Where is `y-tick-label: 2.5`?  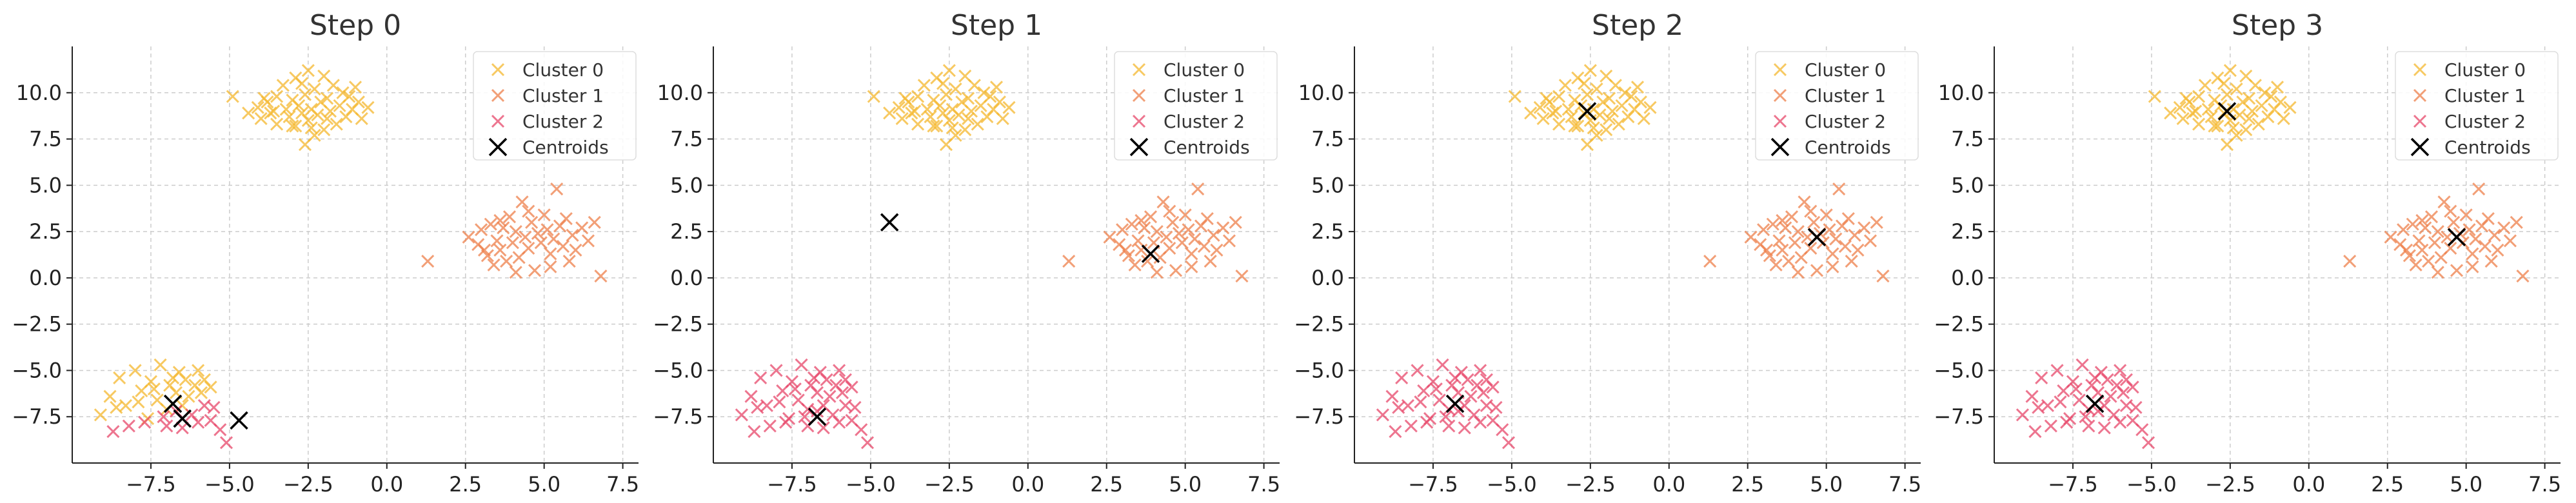 y-tick-label: 2.5 is located at coordinates (1967, 232).